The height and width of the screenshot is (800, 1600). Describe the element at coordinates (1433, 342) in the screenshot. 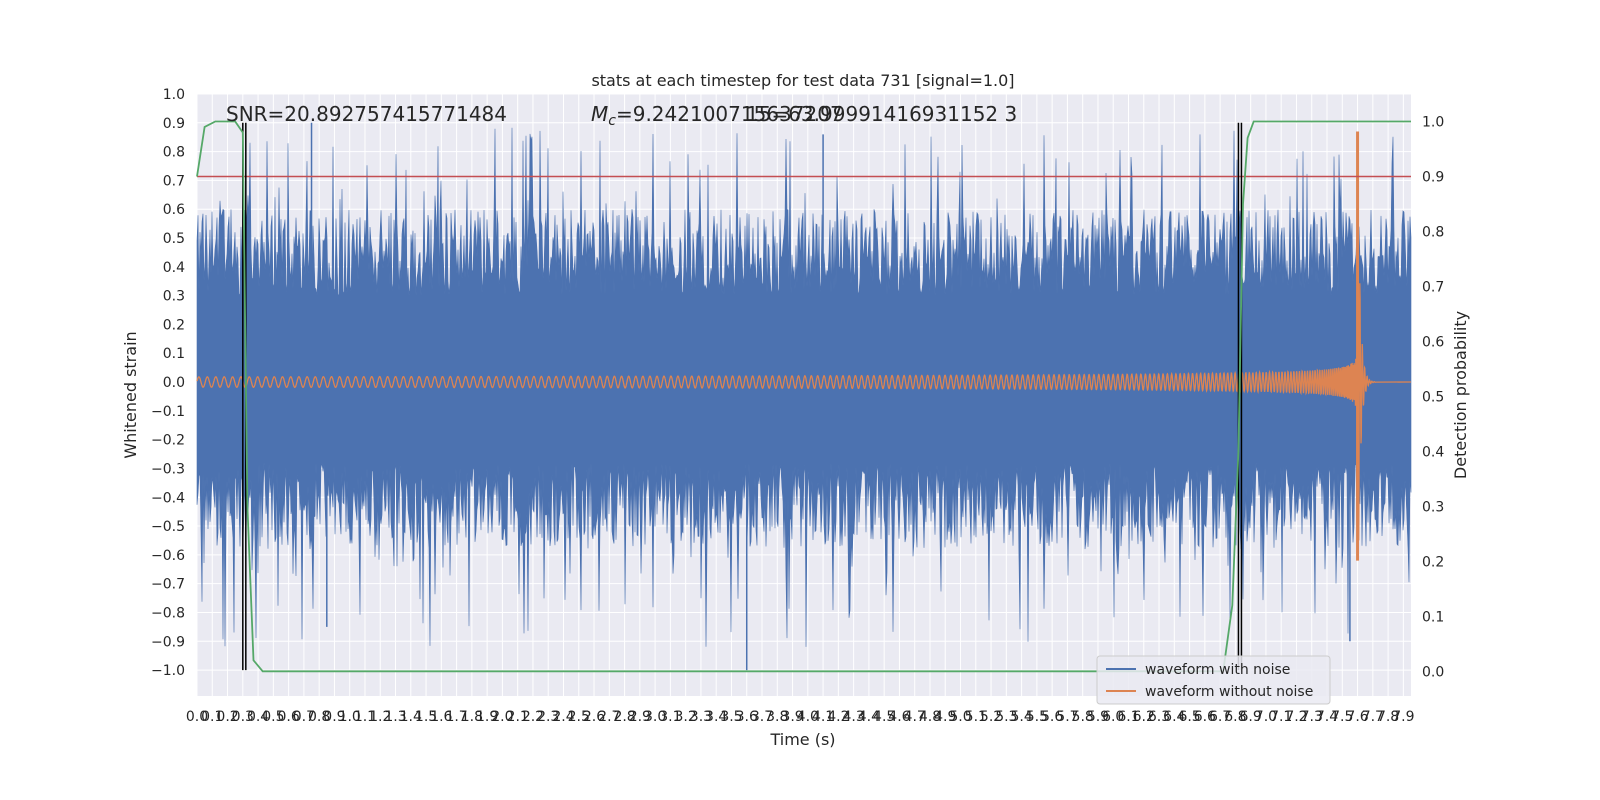

I see `y2-tick-label: 0.6` at that location.